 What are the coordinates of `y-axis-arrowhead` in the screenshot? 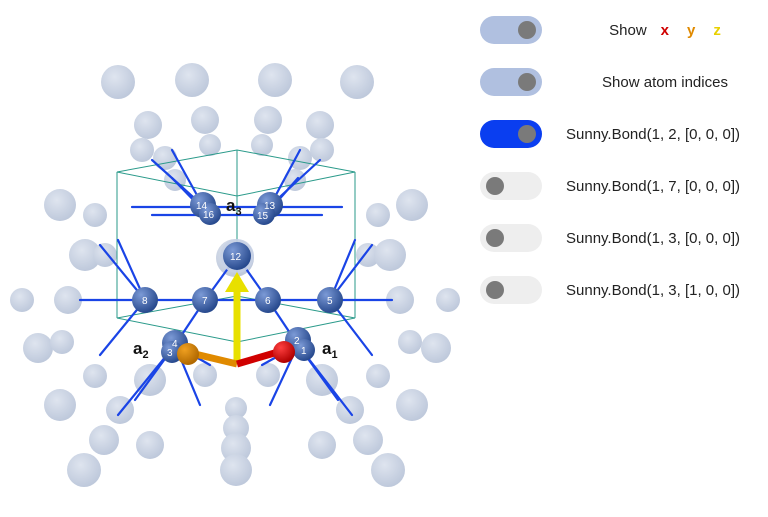 It's located at (188, 354).